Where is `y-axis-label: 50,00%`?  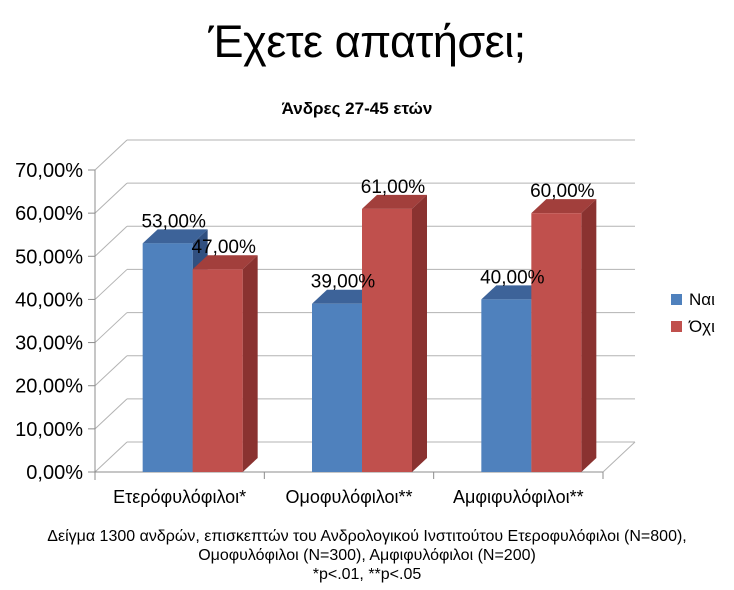
y-axis-label: 50,00% is located at coordinates (49, 257).